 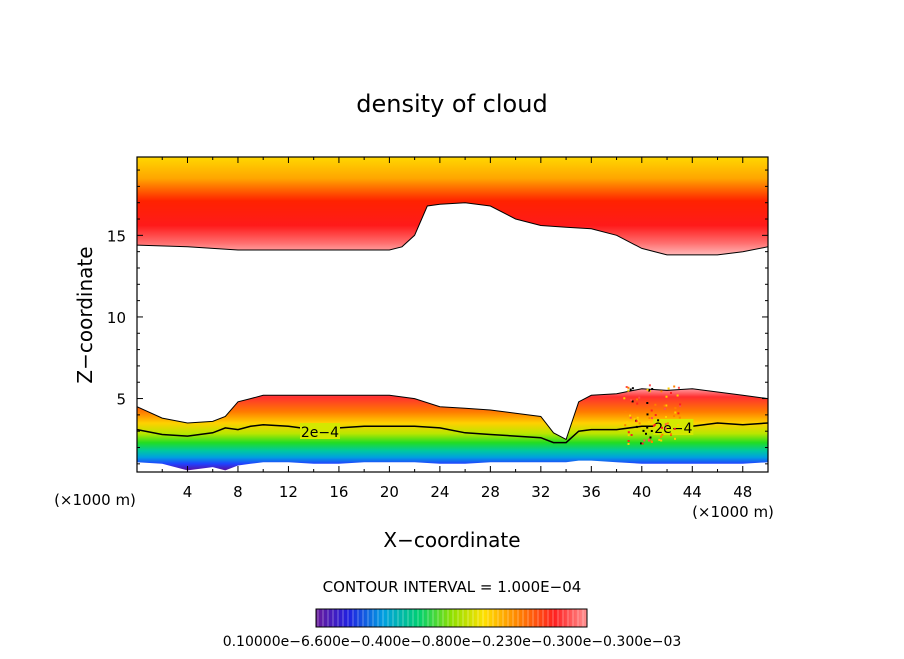 I want to click on contour-label: 2e−4, so click(x=673, y=429).